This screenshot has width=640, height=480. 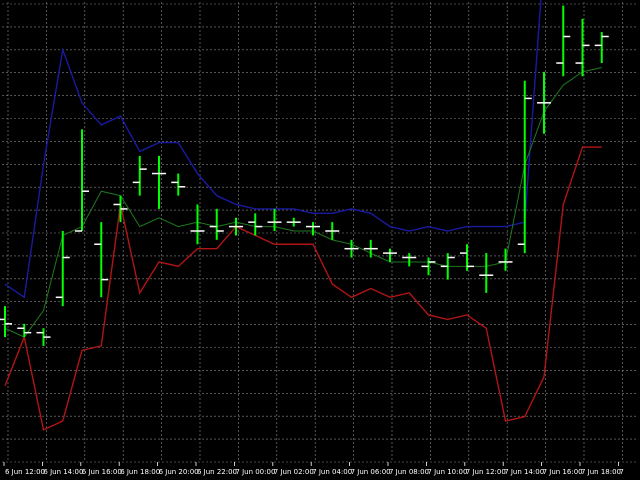 What do you see at coordinates (140, 472) in the screenshot?
I see `x-tick-label: 6 Jun 18:00` at bounding box center [140, 472].